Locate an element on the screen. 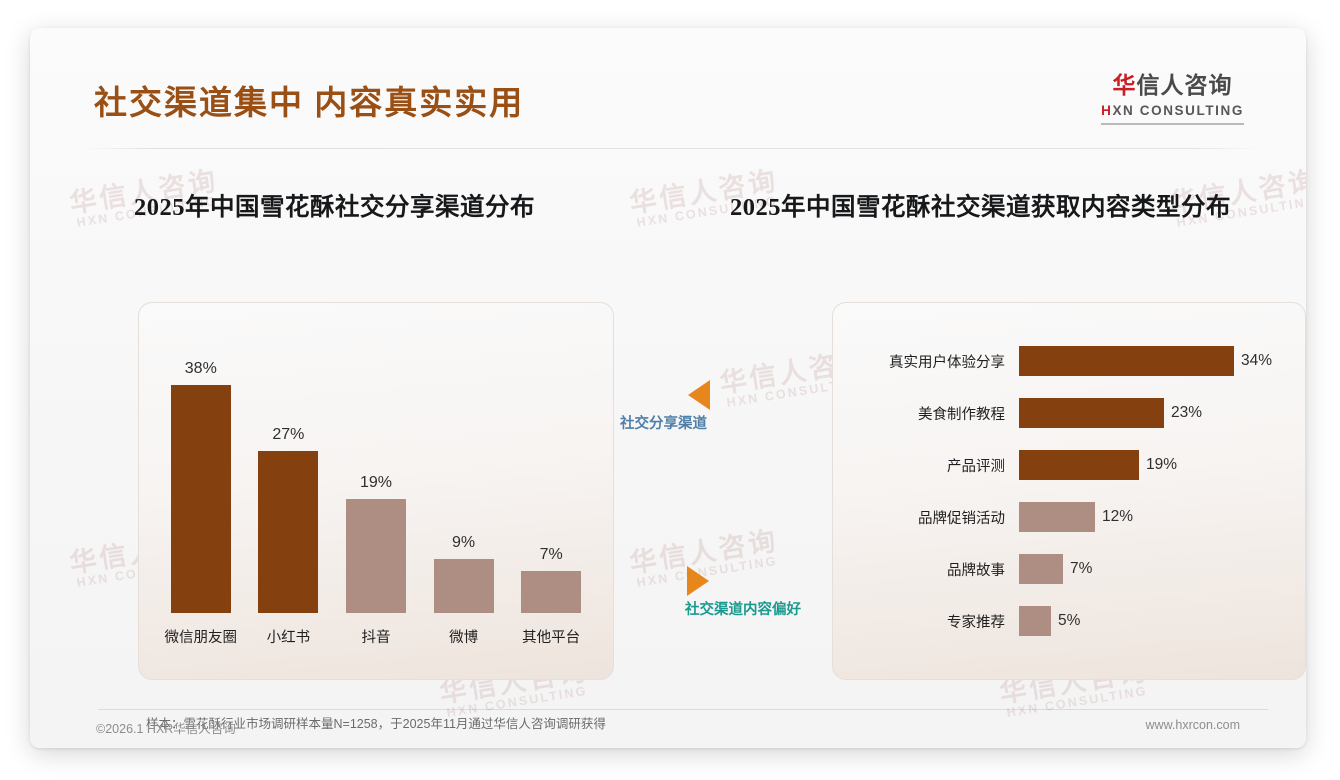  logo-rest-chars: 信人咨询 is located at coordinates (1184, 85).